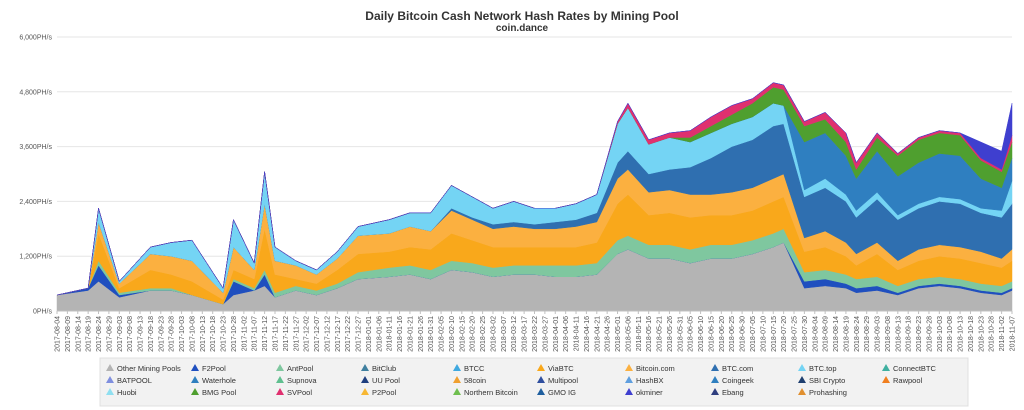  Describe the element at coordinates (644, 380) in the screenshot. I see `legend-item-hashbx: HashBX` at that location.